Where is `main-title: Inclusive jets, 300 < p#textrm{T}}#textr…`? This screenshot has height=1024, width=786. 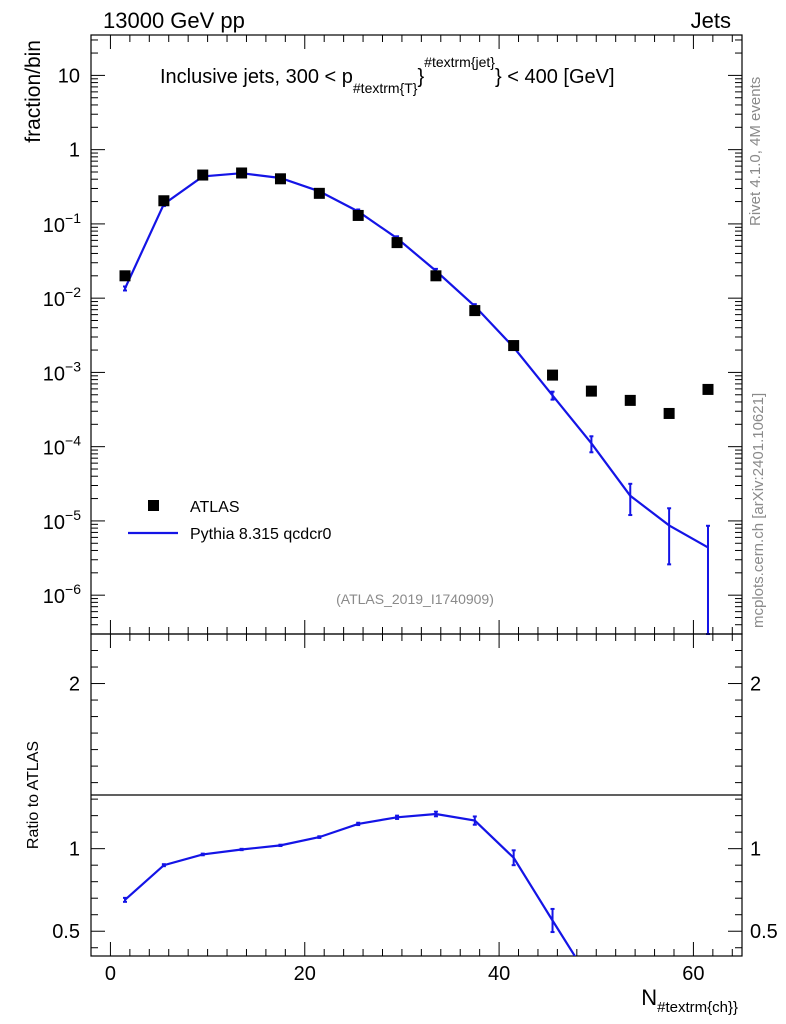 main-title: Inclusive jets, 300 < p#textrm{T}}#textr… is located at coordinates (387, 75).